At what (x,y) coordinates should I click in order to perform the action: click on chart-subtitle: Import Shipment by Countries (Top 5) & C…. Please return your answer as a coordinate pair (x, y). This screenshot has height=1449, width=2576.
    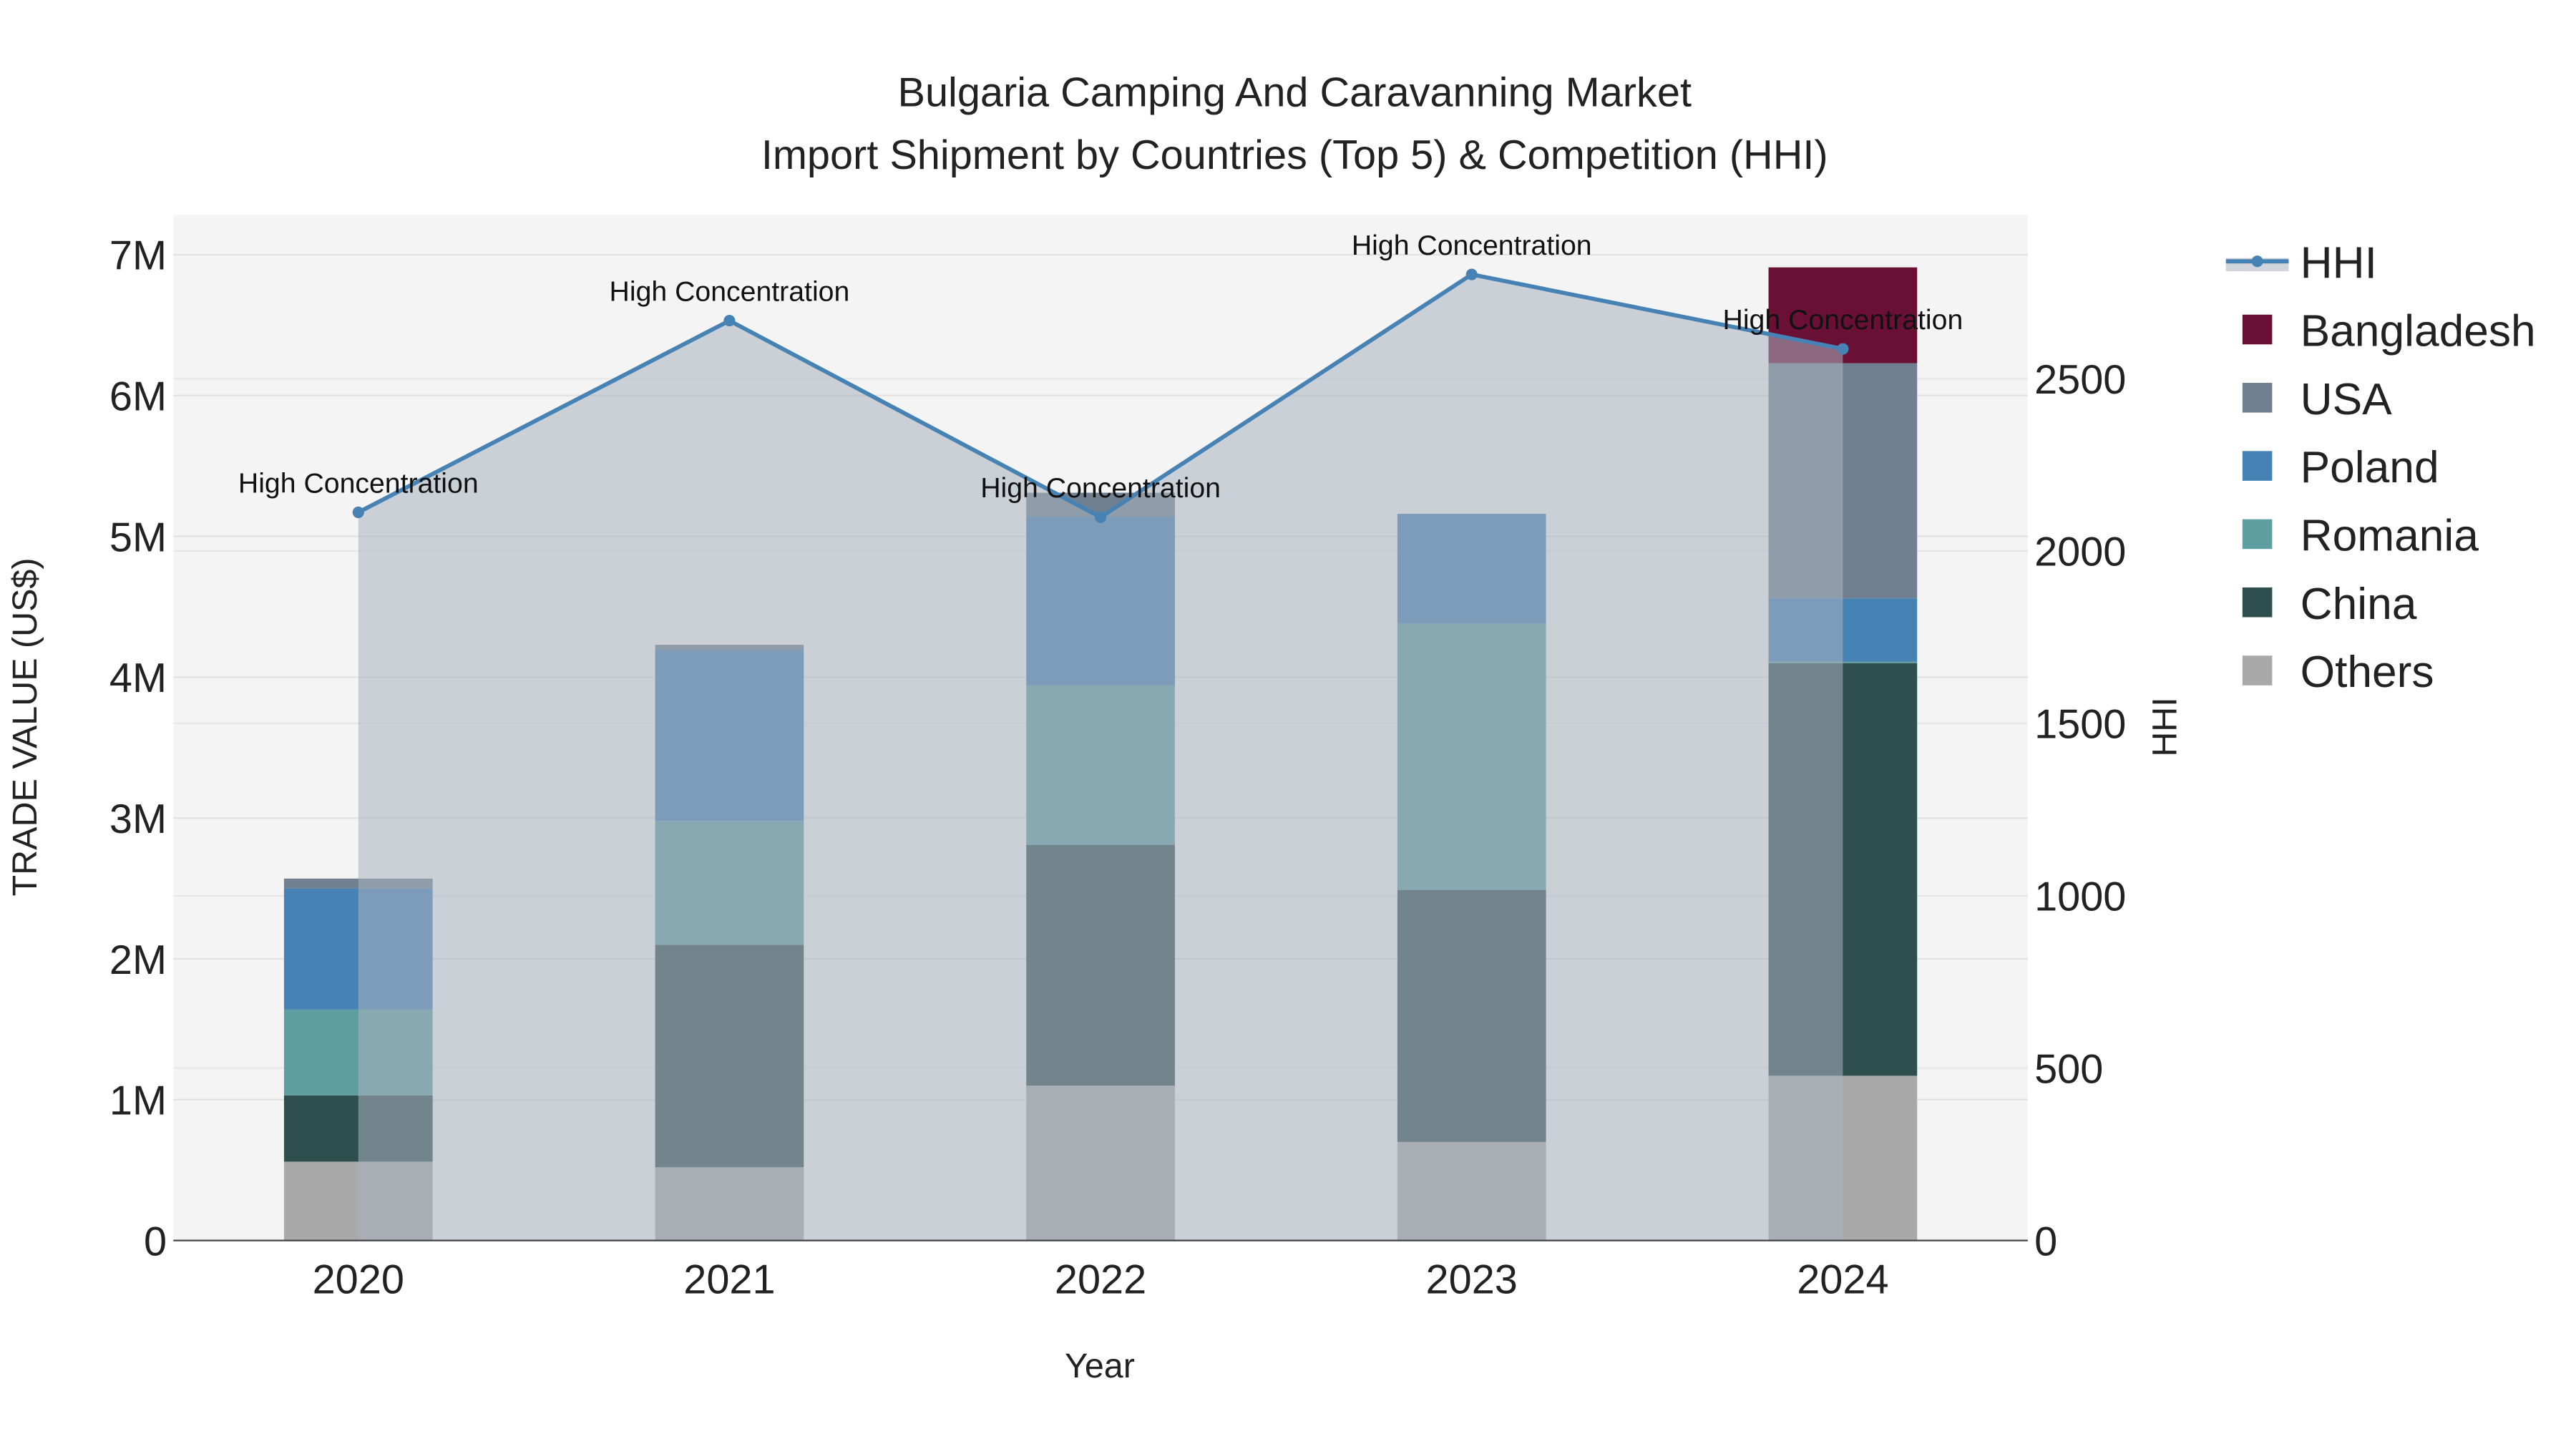
    Looking at the image, I should click on (1294, 155).